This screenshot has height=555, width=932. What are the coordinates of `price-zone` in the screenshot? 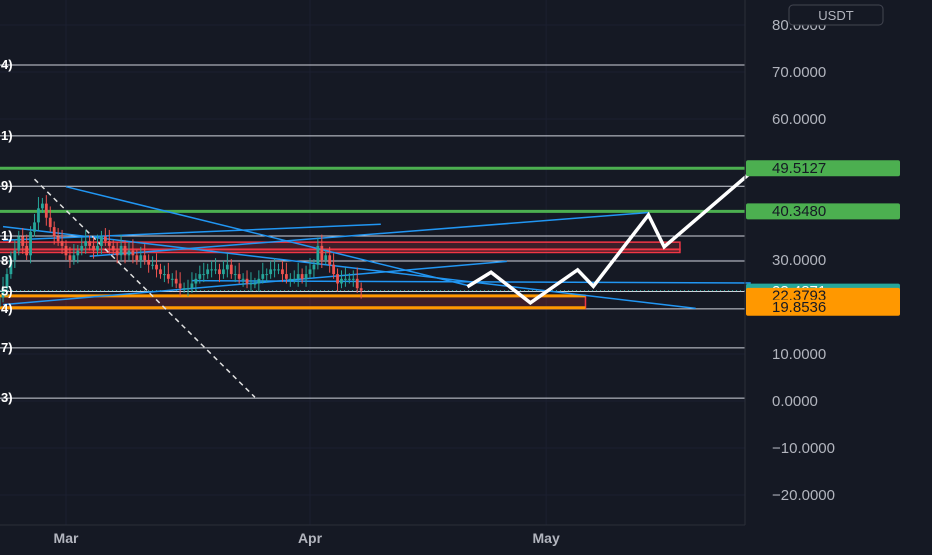 It's located at (340, 250).